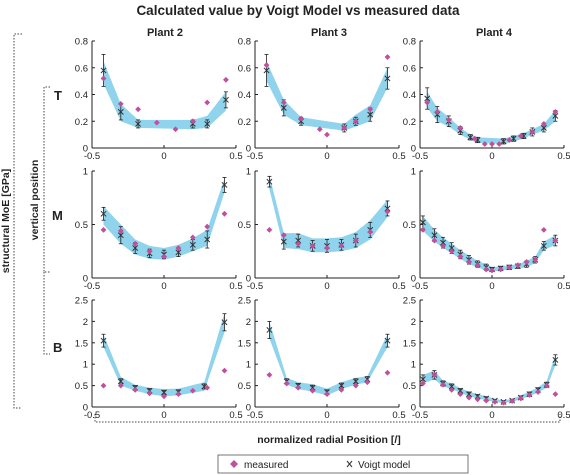 Image resolution: width=570 pixels, height=475 pixels. What do you see at coordinates (46, 313) in the screenshot?
I see `inner-left-bracket-bottom` at bounding box center [46, 313].